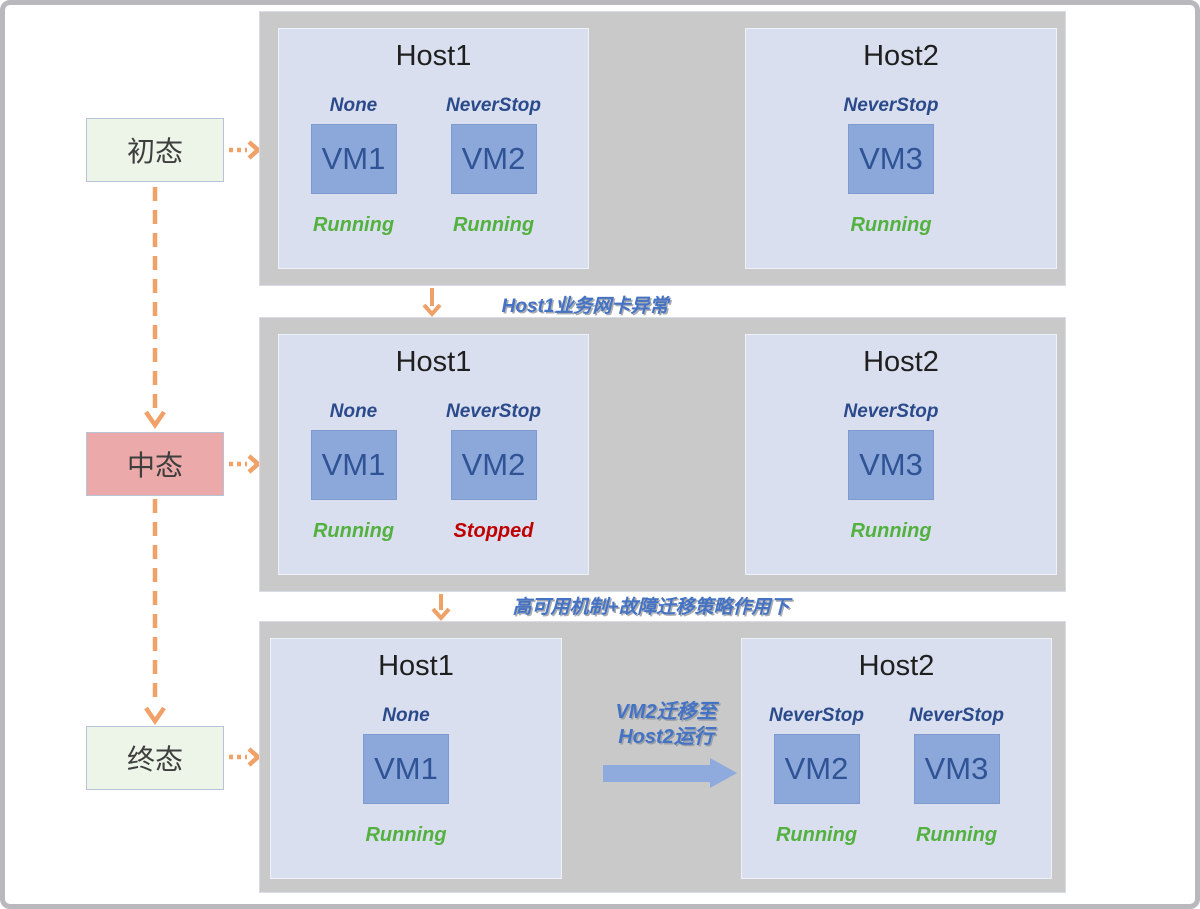  Describe the element at coordinates (665, 725) in the screenshot. I see `migration-caption: VM2迁移至 Host2运行` at that location.